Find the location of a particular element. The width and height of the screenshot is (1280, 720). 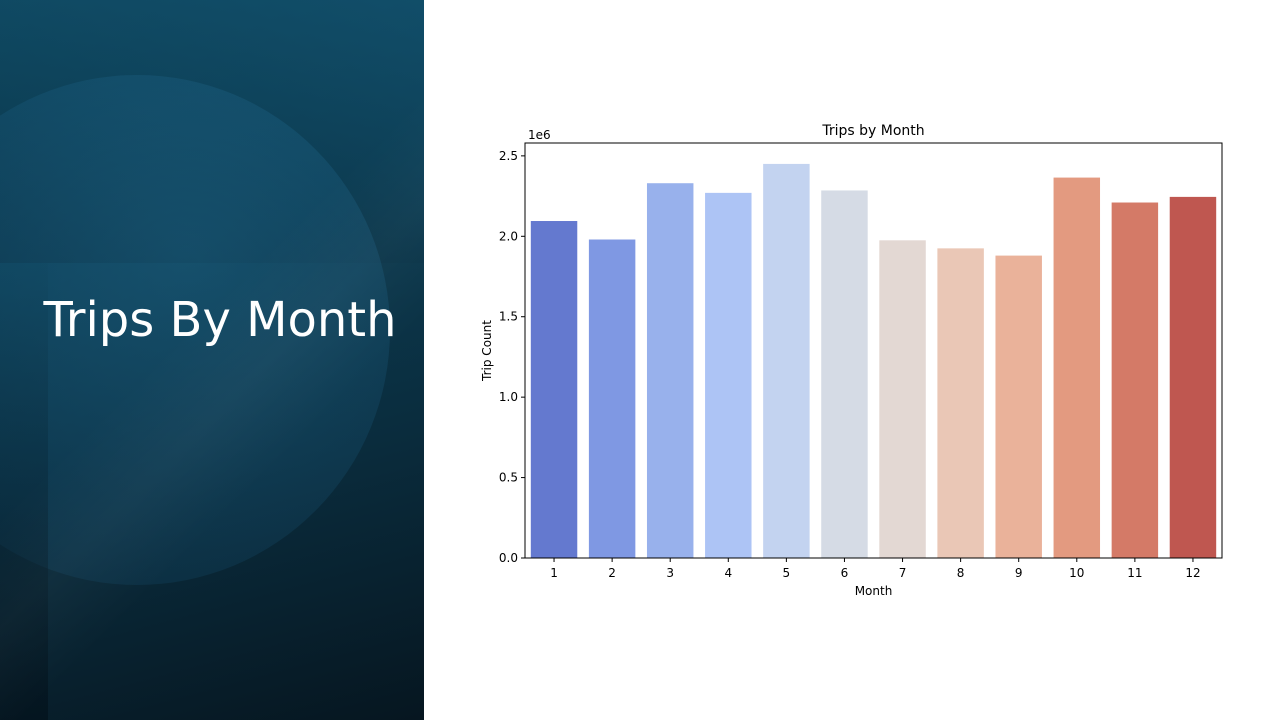

background-strip is located at coordinates (24, 491).